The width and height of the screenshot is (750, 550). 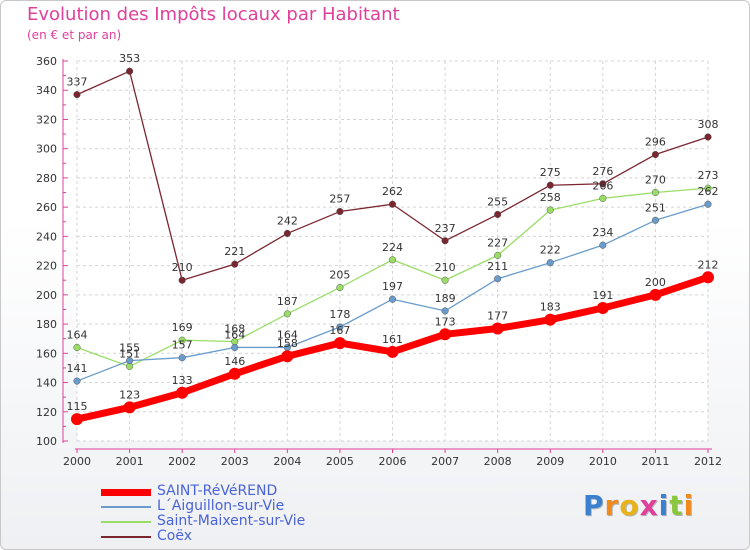 What do you see at coordinates (445, 321) in the screenshot?
I see `data-label: 173` at bounding box center [445, 321].